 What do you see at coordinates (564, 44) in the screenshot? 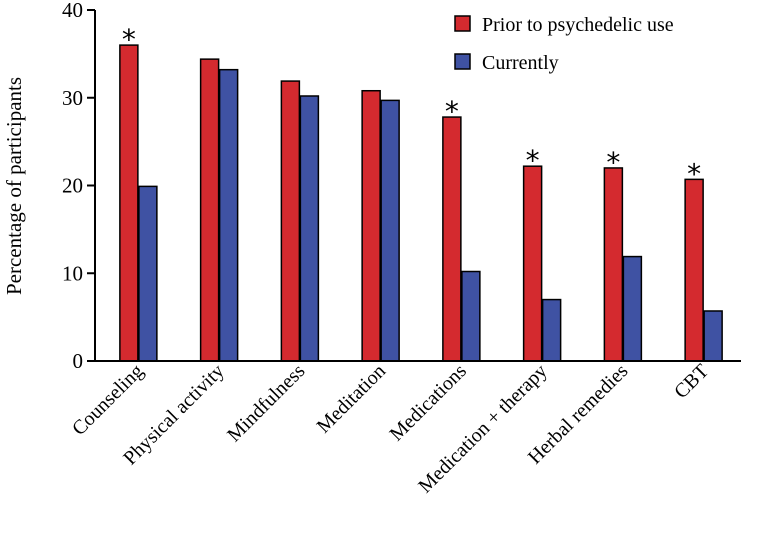
I see `legend: Prior to psychedelic use Currently` at bounding box center [564, 44].